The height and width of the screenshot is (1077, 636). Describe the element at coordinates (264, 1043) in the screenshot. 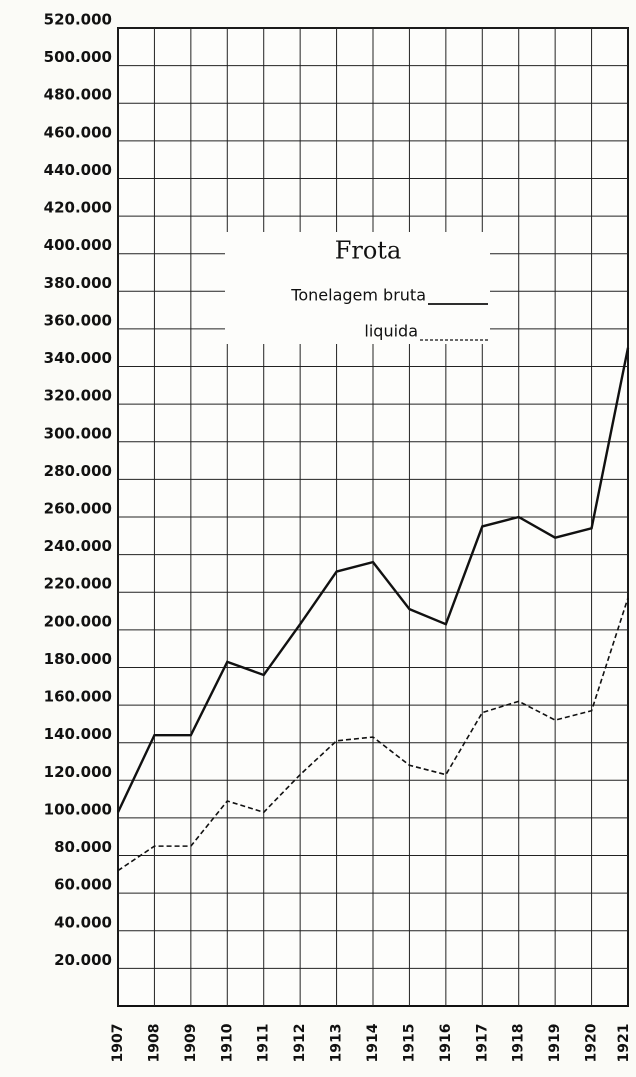

I see `x-tick-label: 1911` at that location.